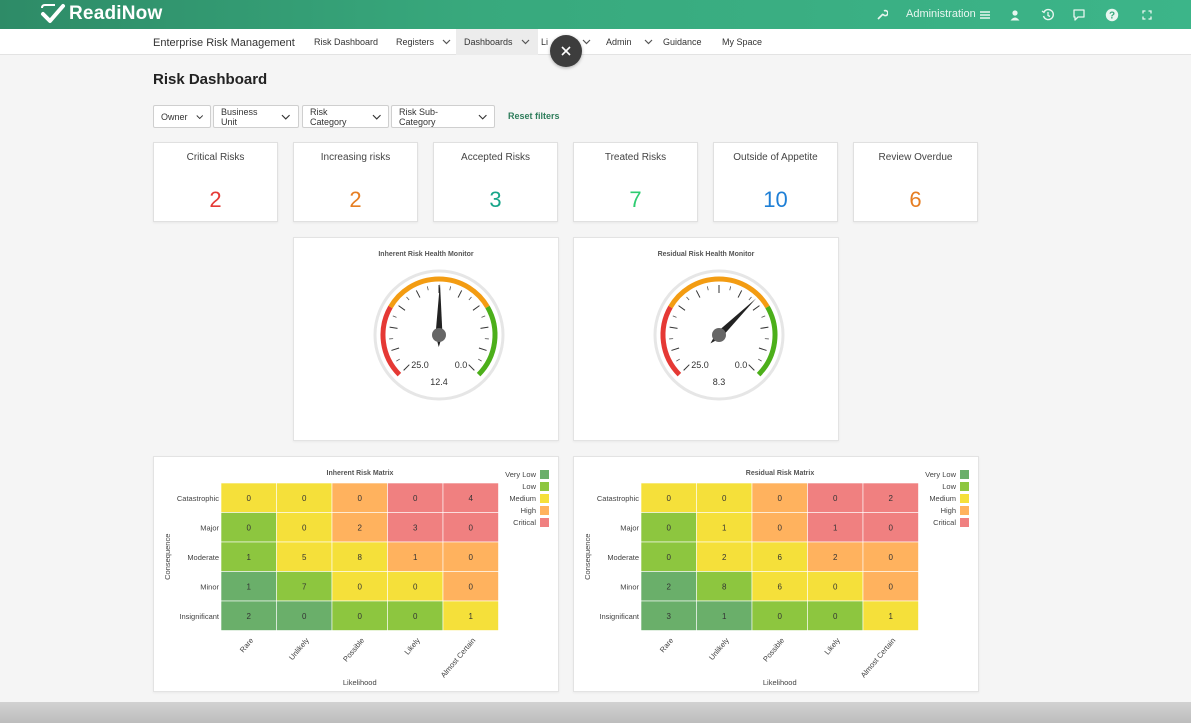  I want to click on residual-risk-gauge-card: Residual Risk Health Monitor 25.0 0.0 8.3, so click(706, 339).